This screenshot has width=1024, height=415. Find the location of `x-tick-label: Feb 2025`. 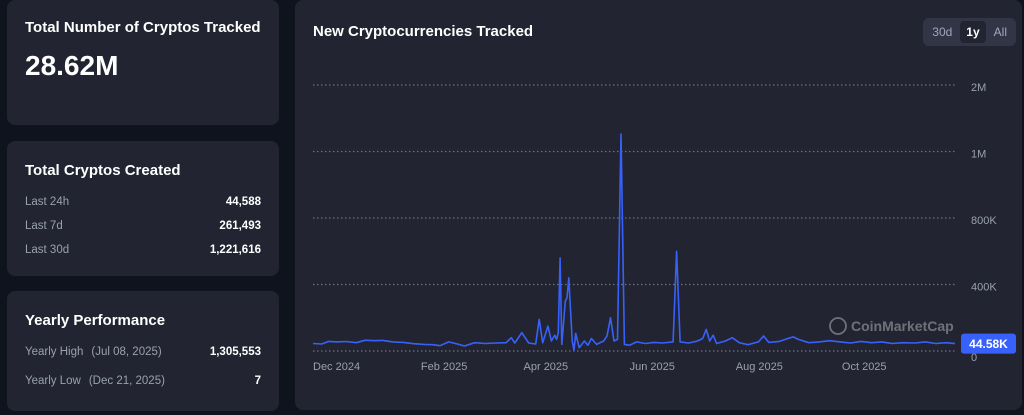

x-tick-label: Feb 2025 is located at coordinates (444, 367).